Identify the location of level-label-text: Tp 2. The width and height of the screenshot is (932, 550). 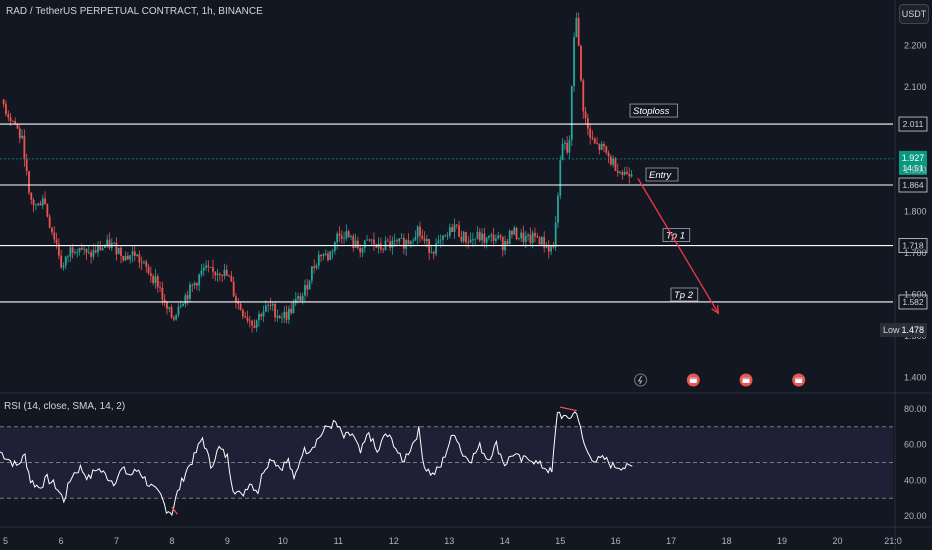
(684, 295).